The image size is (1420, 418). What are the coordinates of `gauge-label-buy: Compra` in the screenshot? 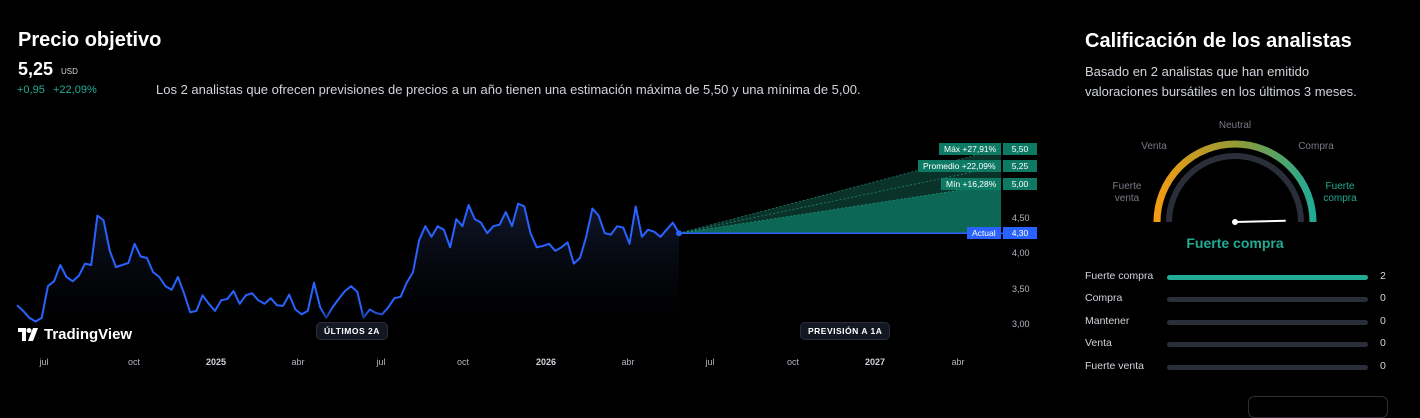 It's located at (1316, 146).